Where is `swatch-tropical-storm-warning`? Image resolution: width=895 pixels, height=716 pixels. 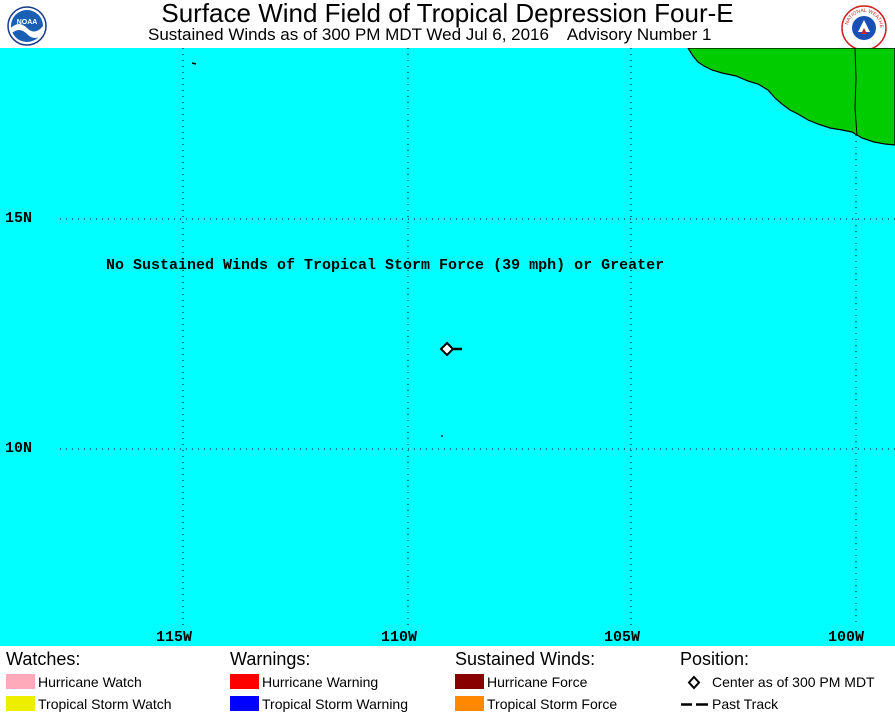 swatch-tropical-storm-warning is located at coordinates (244, 703).